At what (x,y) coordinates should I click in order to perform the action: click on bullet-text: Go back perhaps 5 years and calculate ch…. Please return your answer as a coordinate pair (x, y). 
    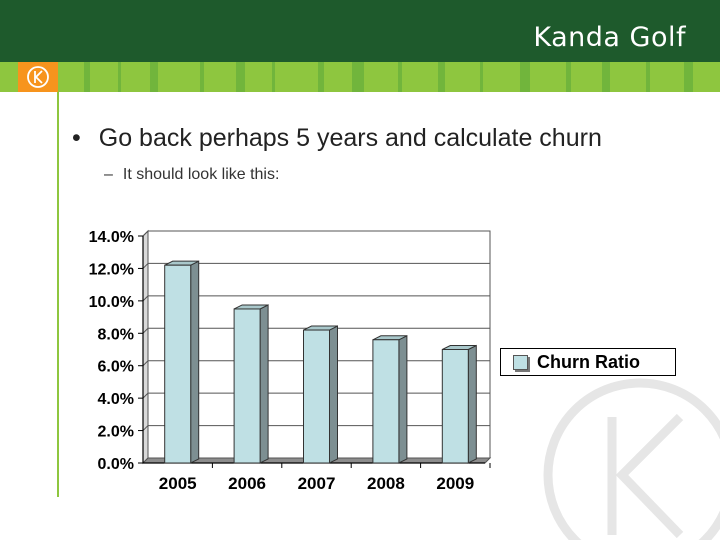
    Looking at the image, I should click on (350, 138).